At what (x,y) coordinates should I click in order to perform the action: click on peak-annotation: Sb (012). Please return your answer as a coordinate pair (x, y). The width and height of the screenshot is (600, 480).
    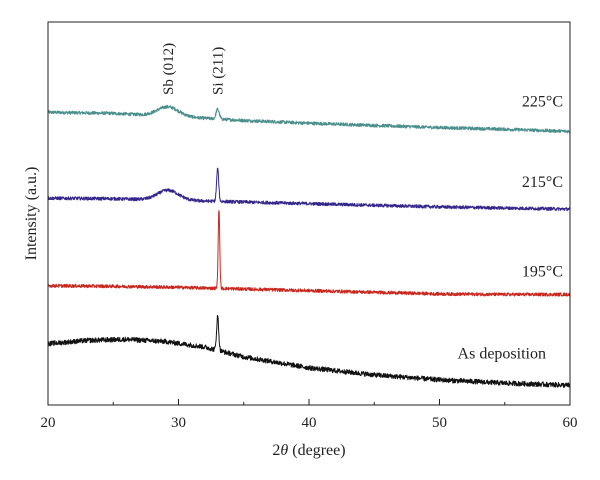
    Looking at the image, I should click on (169, 69).